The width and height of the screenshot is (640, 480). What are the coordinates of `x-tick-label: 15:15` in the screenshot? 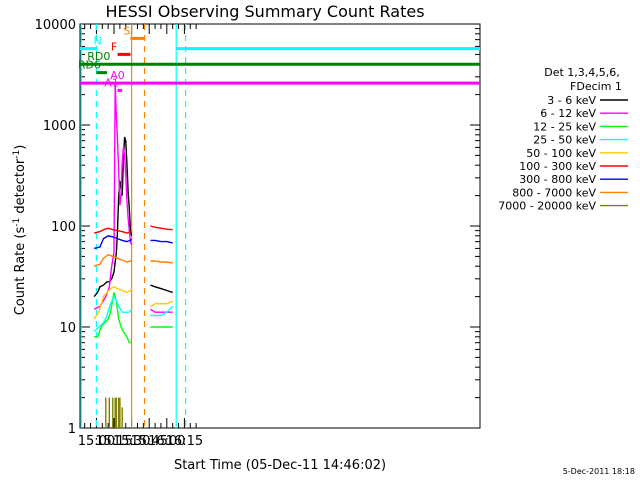 It's located at (113, 441).